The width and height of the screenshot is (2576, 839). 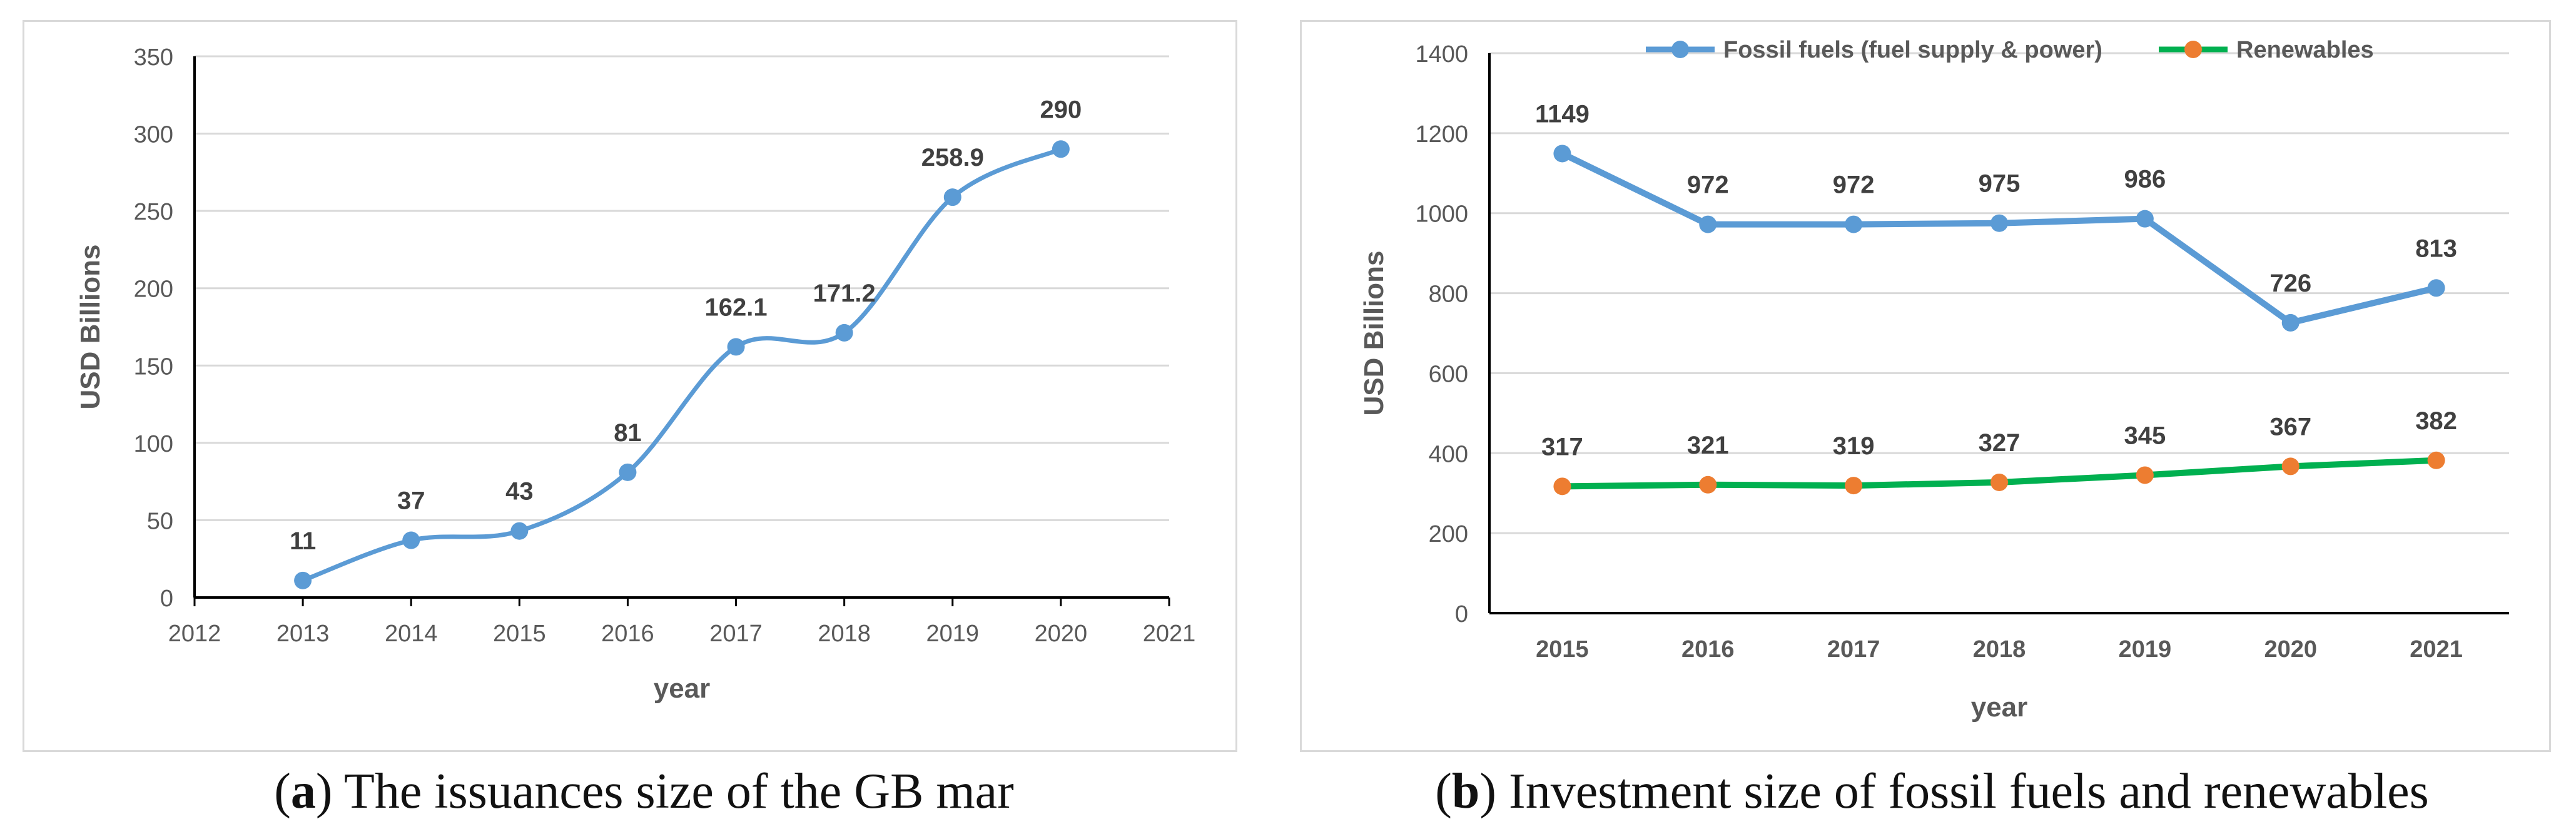 I want to click on data-label: 726, so click(x=2290, y=283).